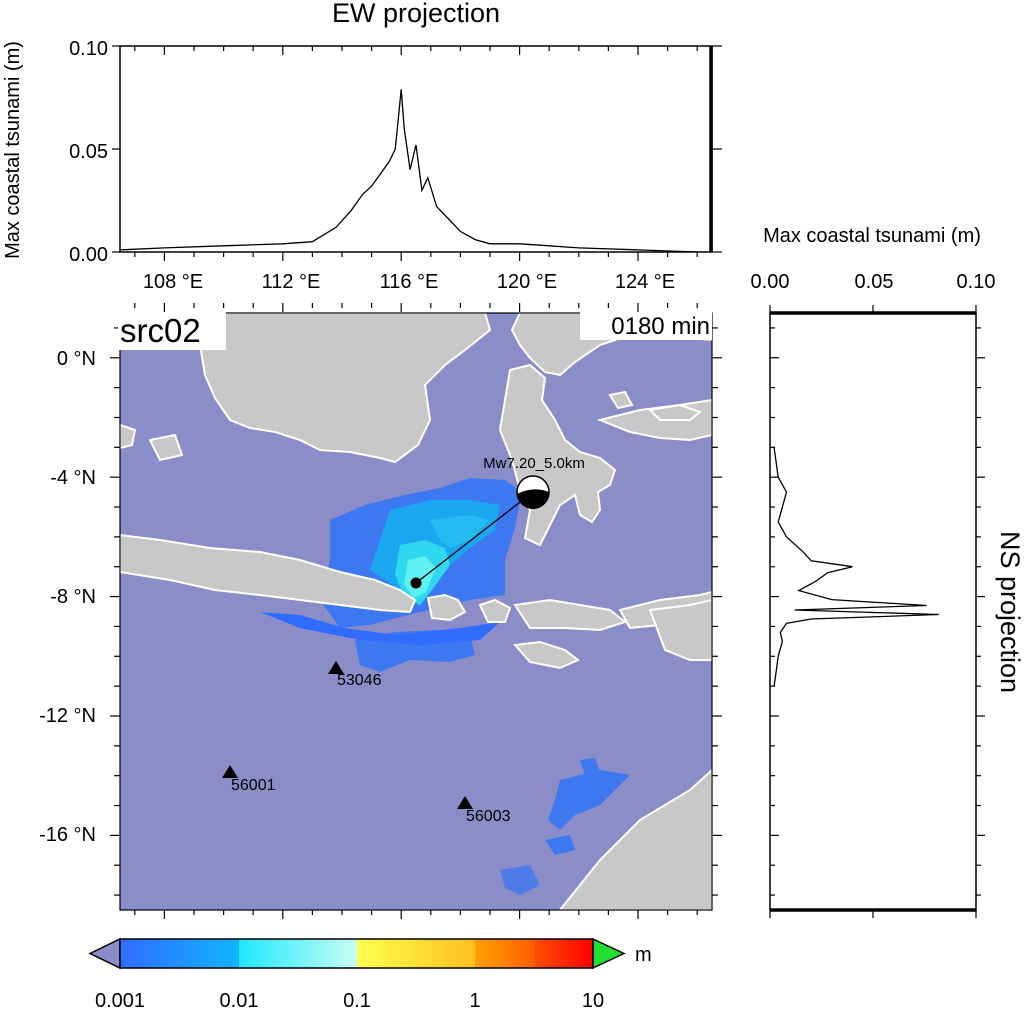 Image resolution: width=1024 pixels, height=1011 pixels. Describe the element at coordinates (527, 282) in the screenshot. I see `ew-xtick-label: 120 °E` at that location.